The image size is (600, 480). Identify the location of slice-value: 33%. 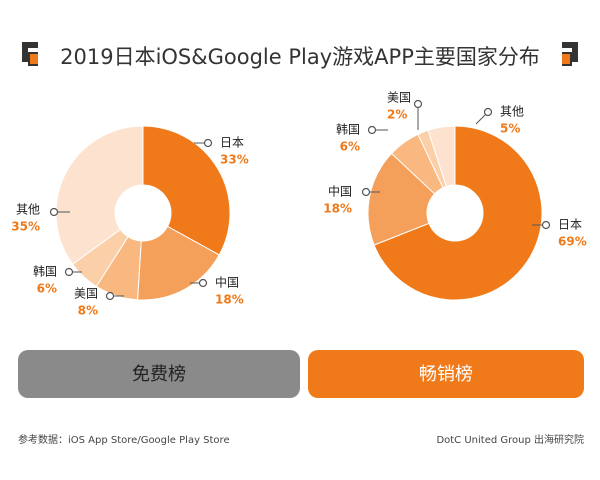
(234, 160).